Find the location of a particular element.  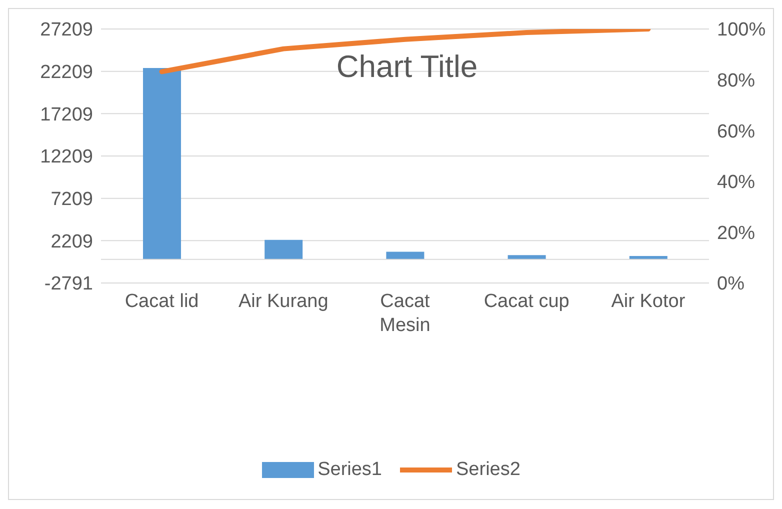

y2-tick-label: 100% is located at coordinates (741, 30).